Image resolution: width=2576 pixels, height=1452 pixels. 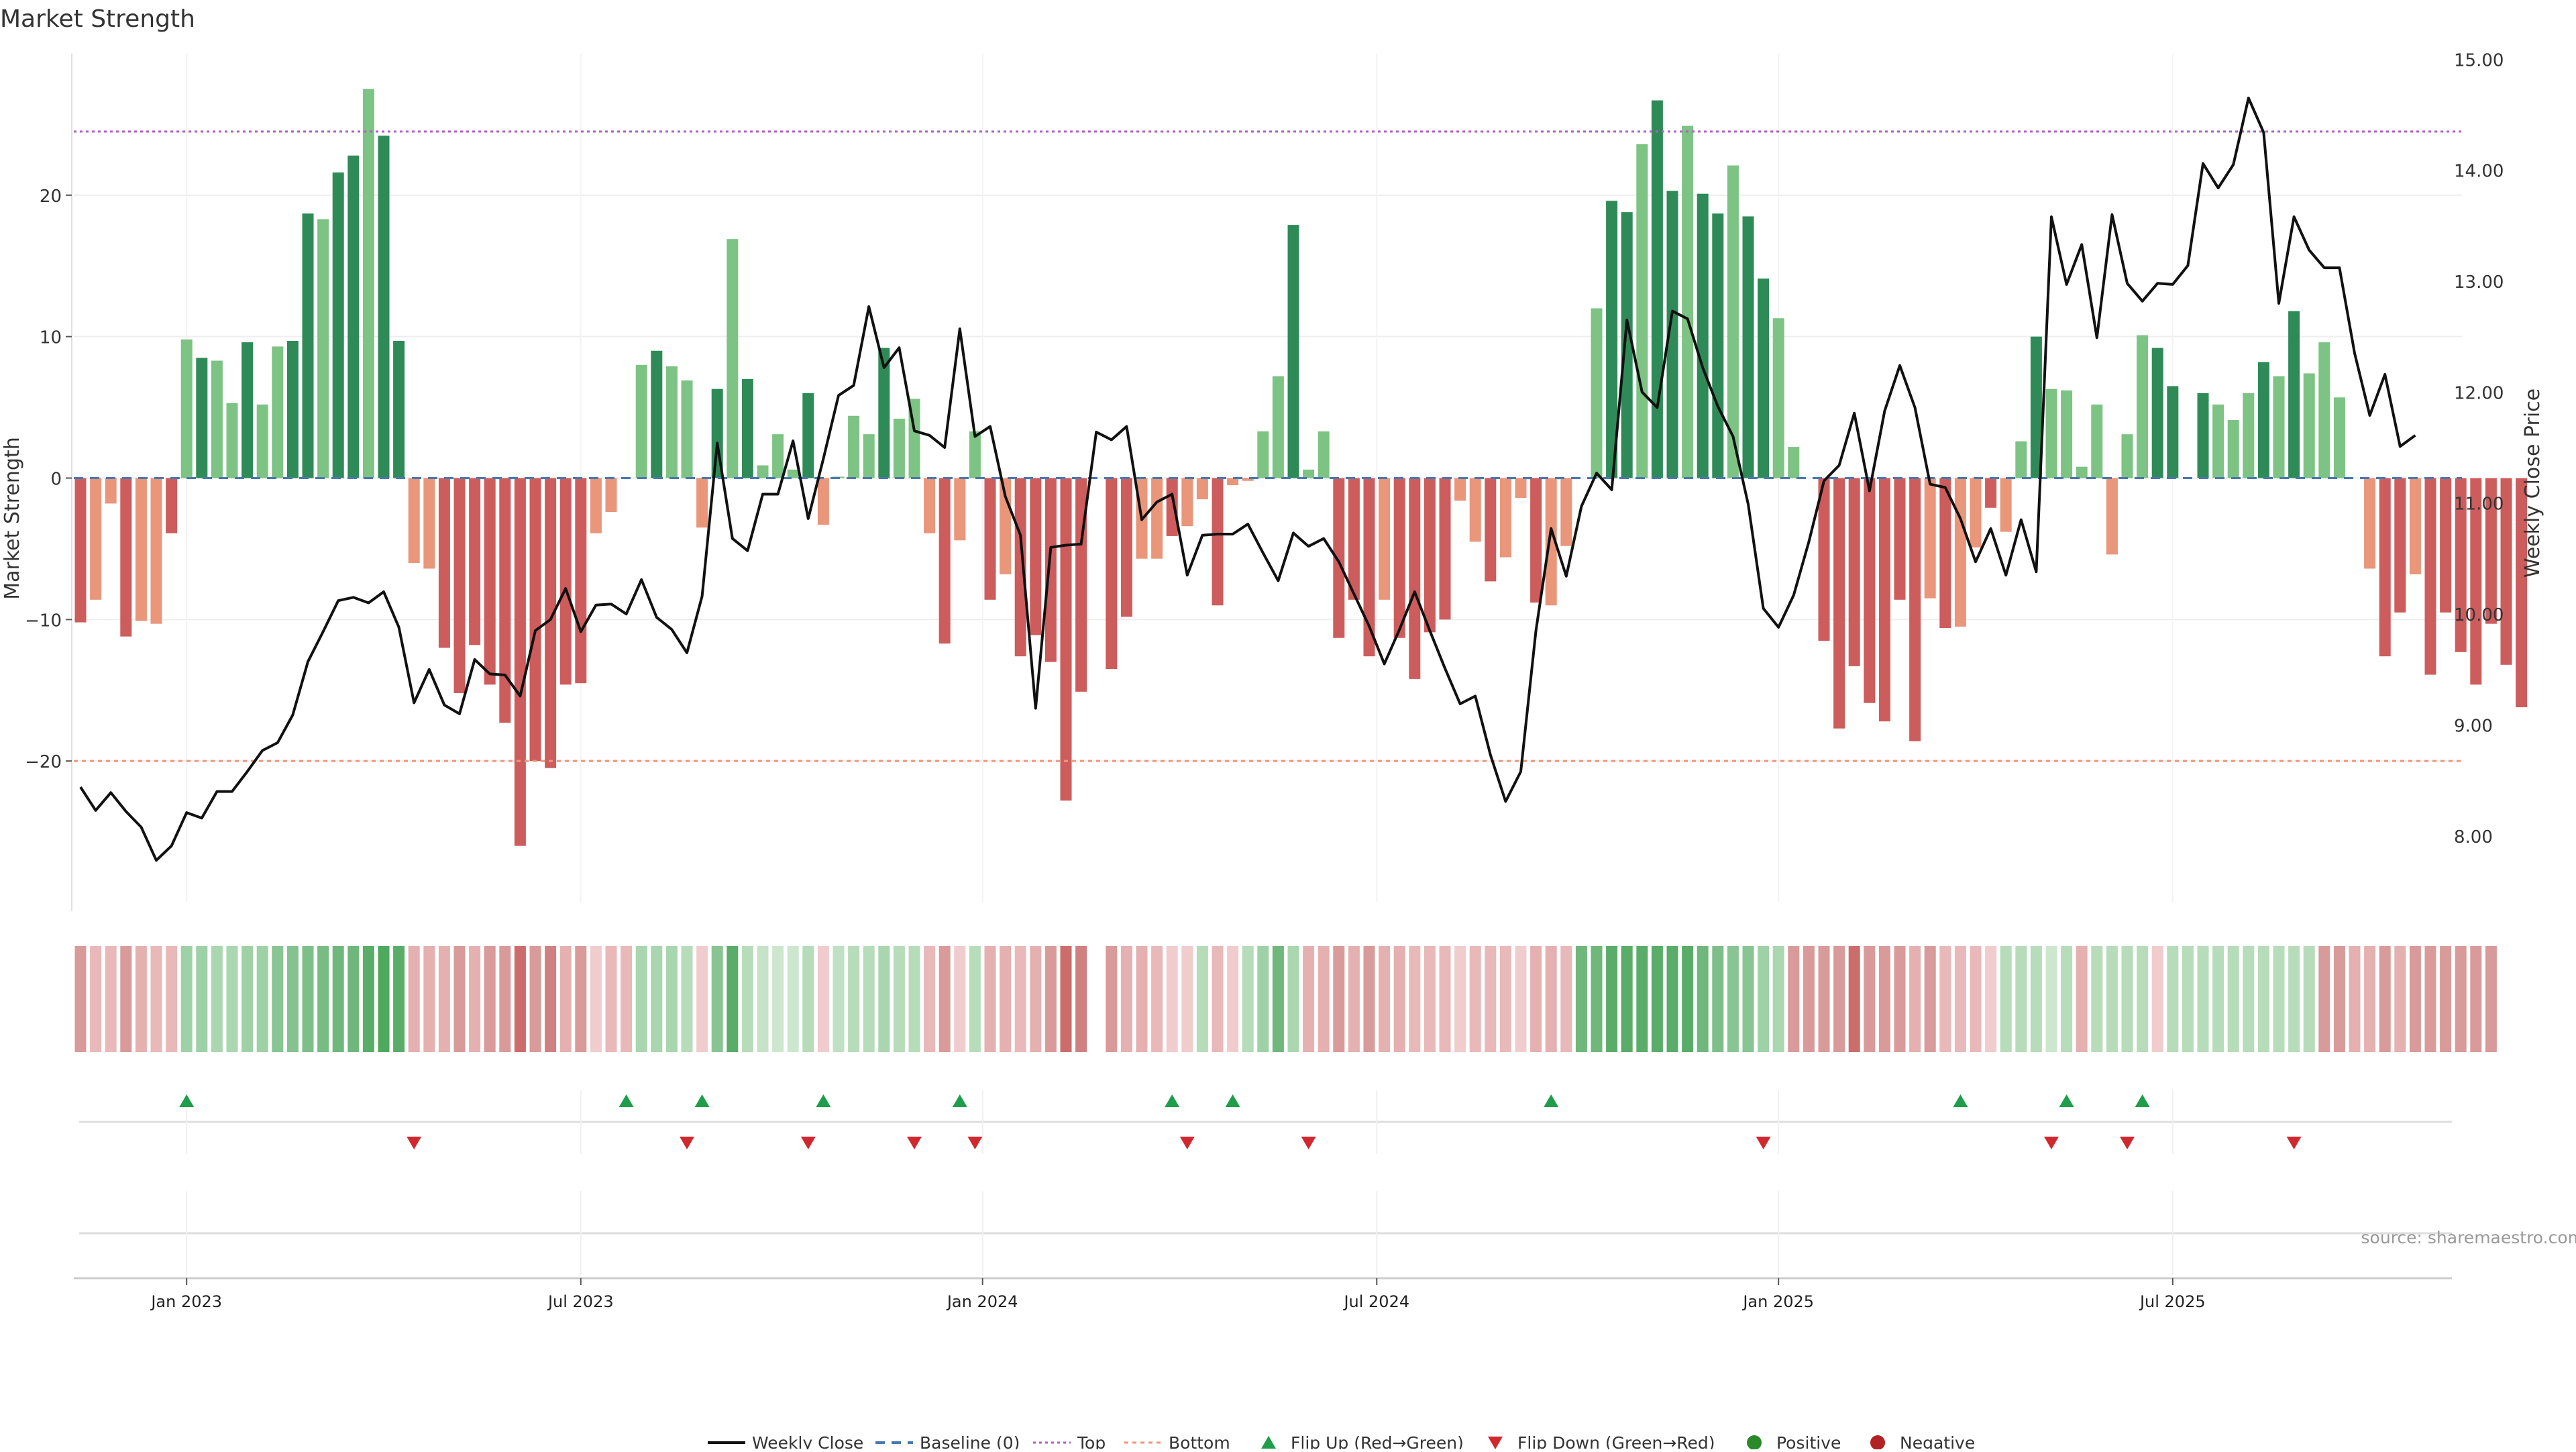 I want to click on legend-label: Top, so click(x=1091, y=1441).